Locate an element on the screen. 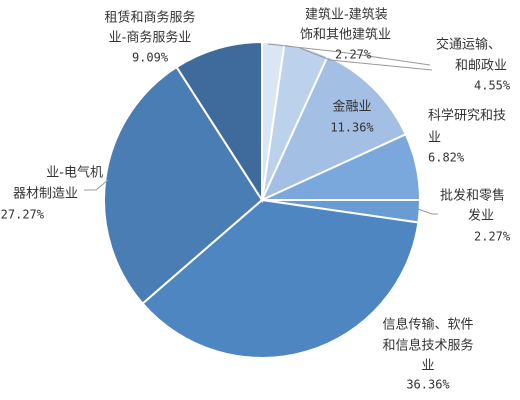 This screenshot has width=520, height=400. value-label: 9.09% is located at coordinates (150, 58).